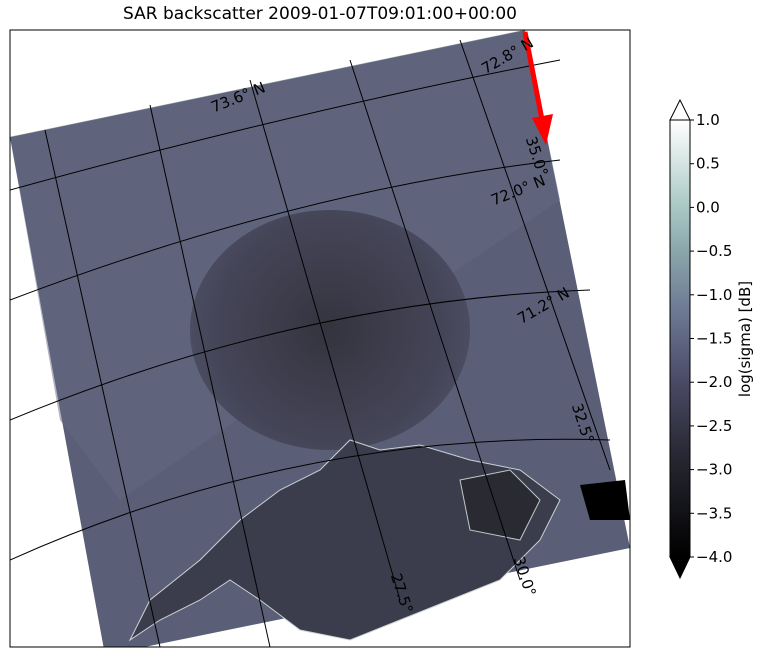 Image resolution: width=765 pixels, height=661 pixels. Describe the element at coordinates (680, 568) in the screenshot. I see `colorbar-extend-min` at that location.